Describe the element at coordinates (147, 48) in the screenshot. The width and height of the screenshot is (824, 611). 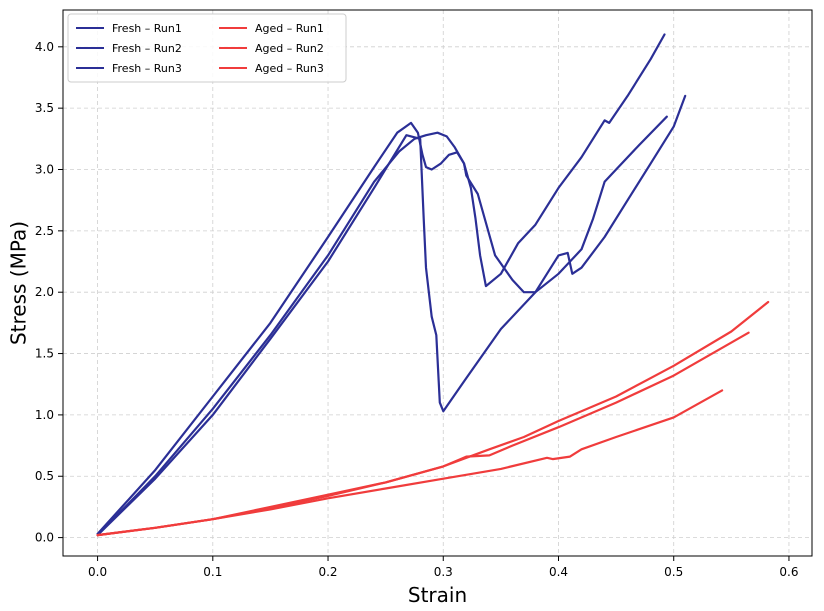
I see `legend-label: Fresh – Run2` at that location.